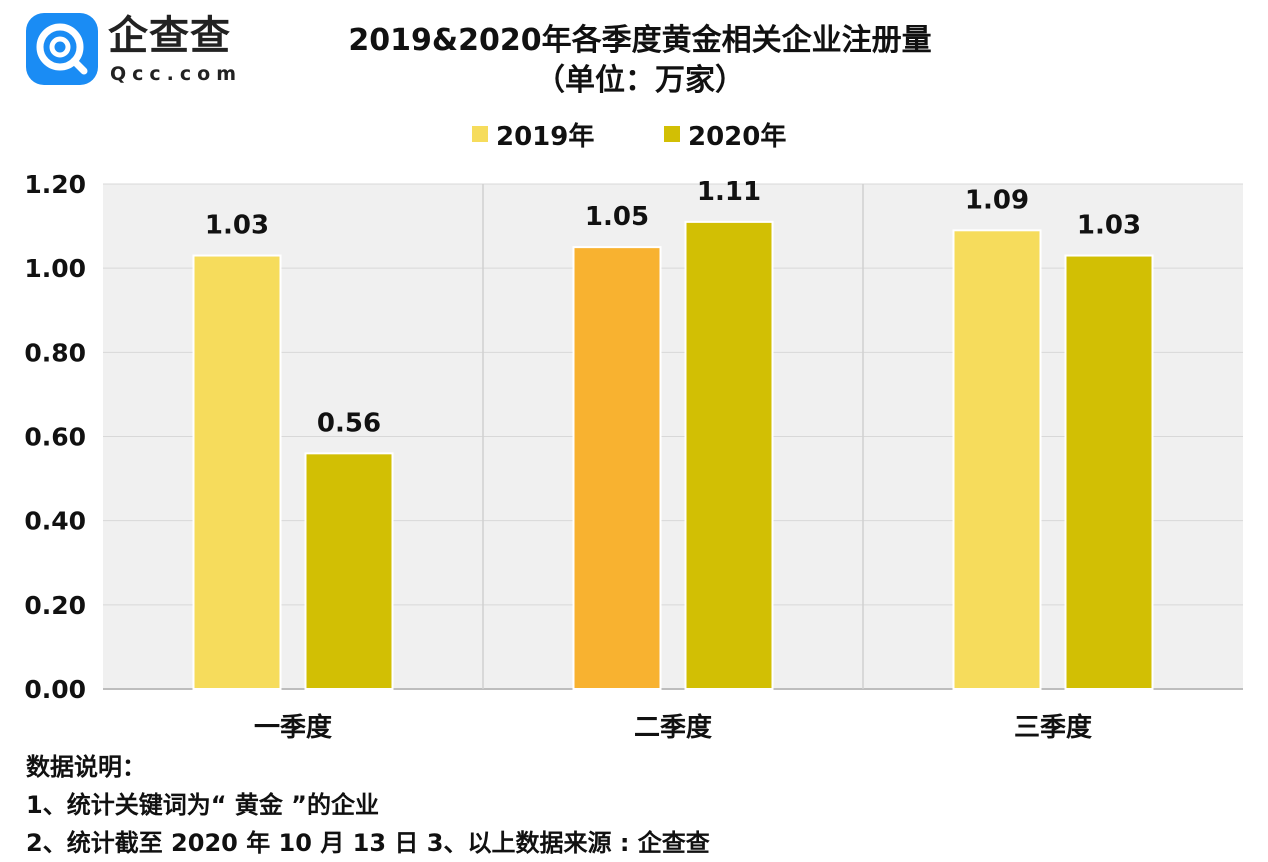  What do you see at coordinates (640, 80) in the screenshot?
I see `chart-subtitle: （单位：万家）` at bounding box center [640, 80].